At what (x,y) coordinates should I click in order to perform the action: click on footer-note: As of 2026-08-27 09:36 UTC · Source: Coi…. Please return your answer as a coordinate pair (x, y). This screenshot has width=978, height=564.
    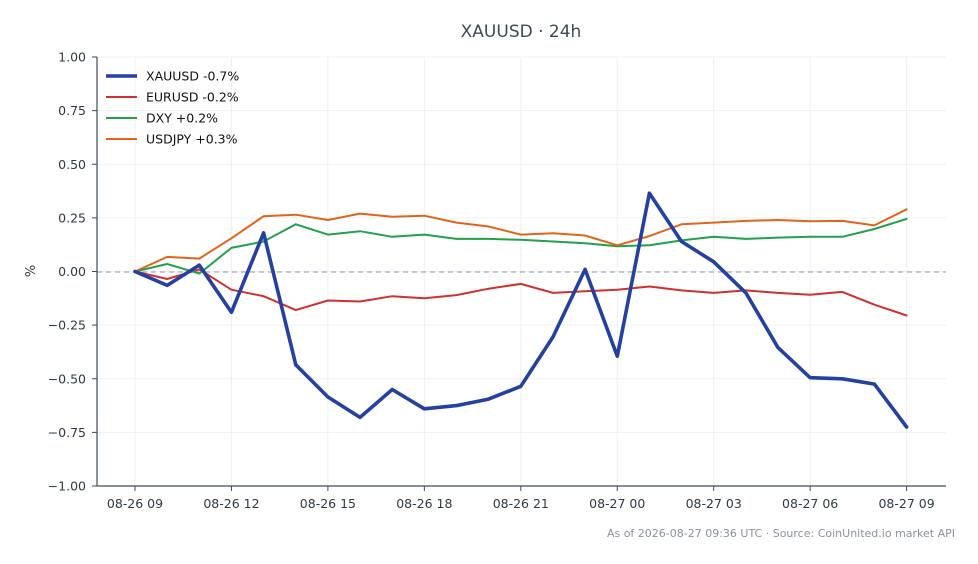
    Looking at the image, I should click on (781, 533).